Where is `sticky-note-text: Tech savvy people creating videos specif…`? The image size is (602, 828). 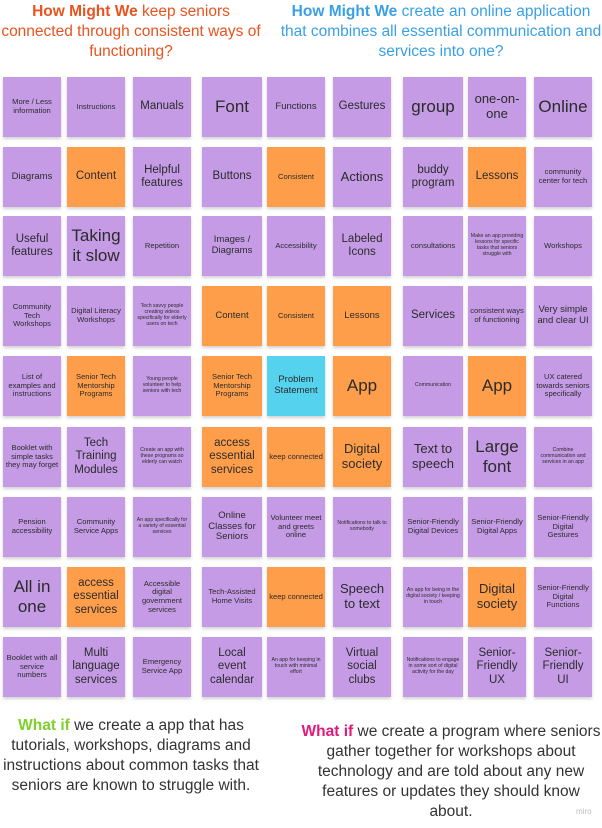
sticky-note-text: Tech savvy people creating videos specif… is located at coordinates (162, 315).